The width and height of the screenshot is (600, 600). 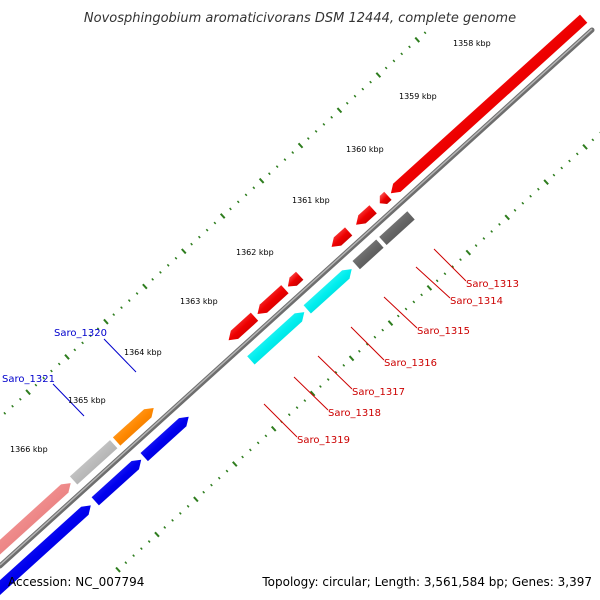 What do you see at coordinates (354, 413) in the screenshot?
I see `gene-label-saro-1318: Saro_1318` at bounding box center [354, 413].